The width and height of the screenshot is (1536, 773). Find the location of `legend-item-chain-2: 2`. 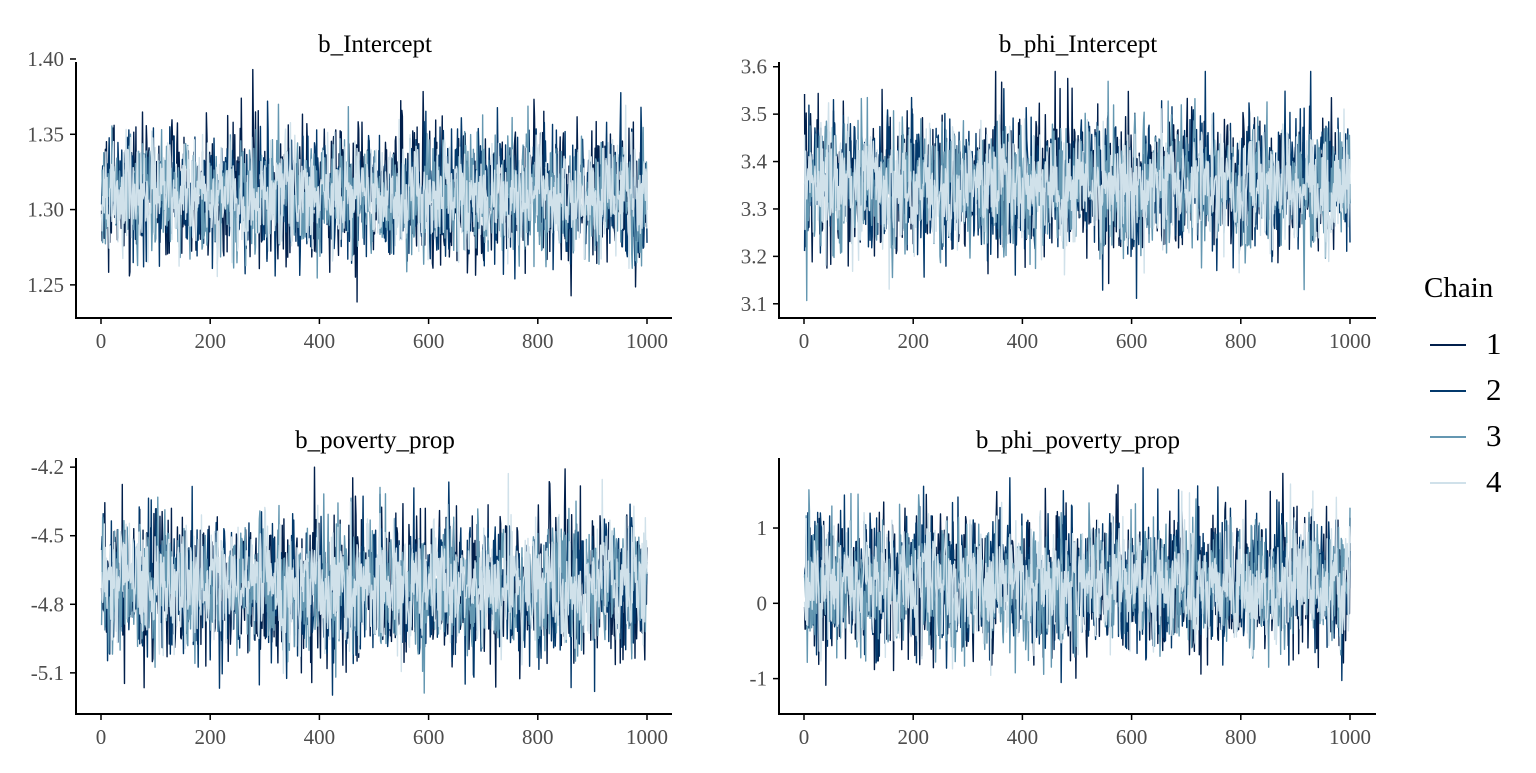

legend-item-chain-2: 2 is located at coordinates (1479, 391).